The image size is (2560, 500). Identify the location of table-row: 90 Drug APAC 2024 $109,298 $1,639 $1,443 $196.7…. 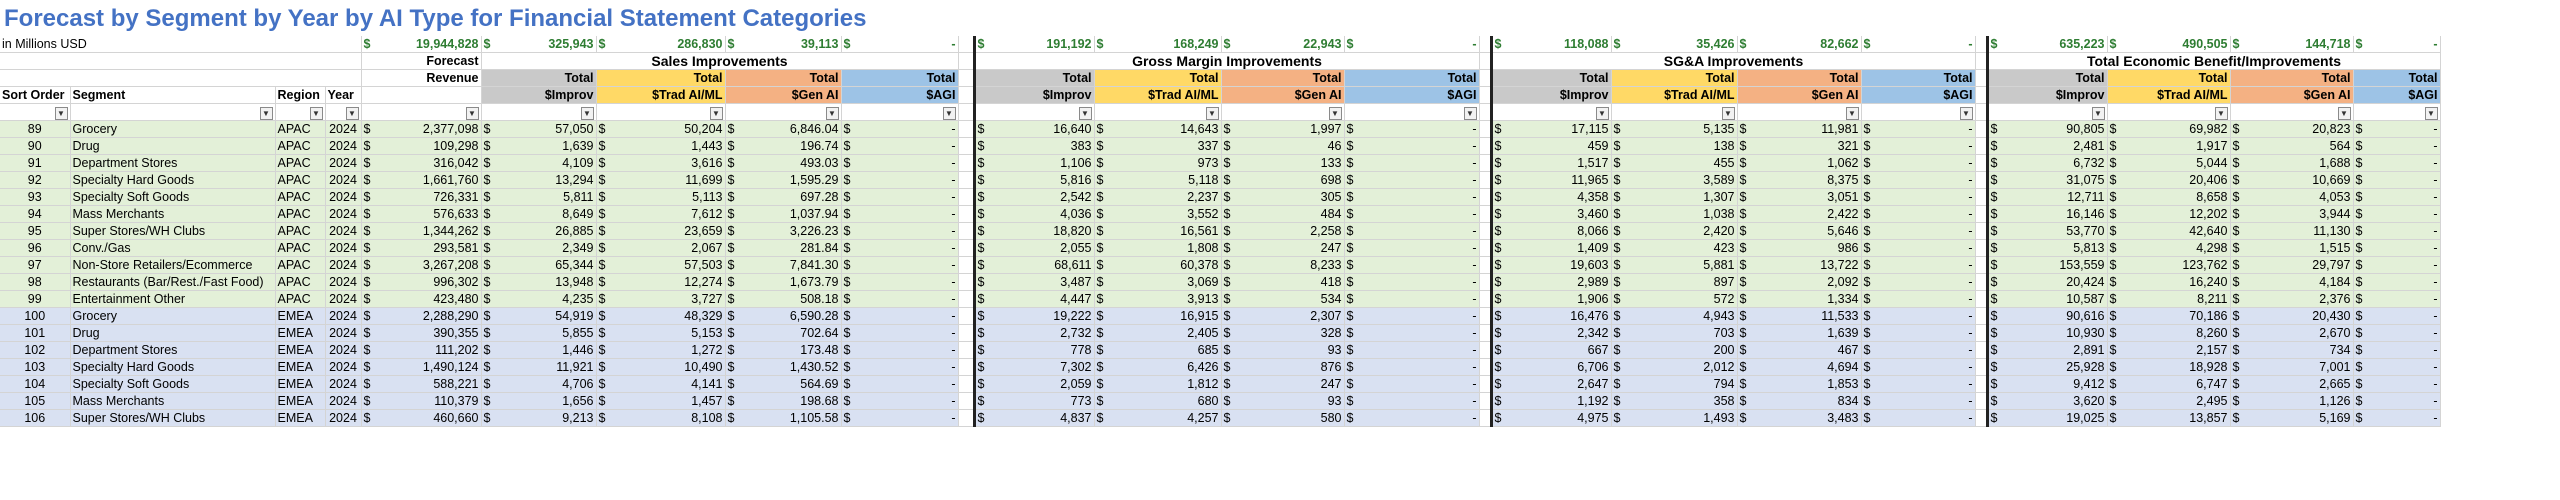
(1220, 146).